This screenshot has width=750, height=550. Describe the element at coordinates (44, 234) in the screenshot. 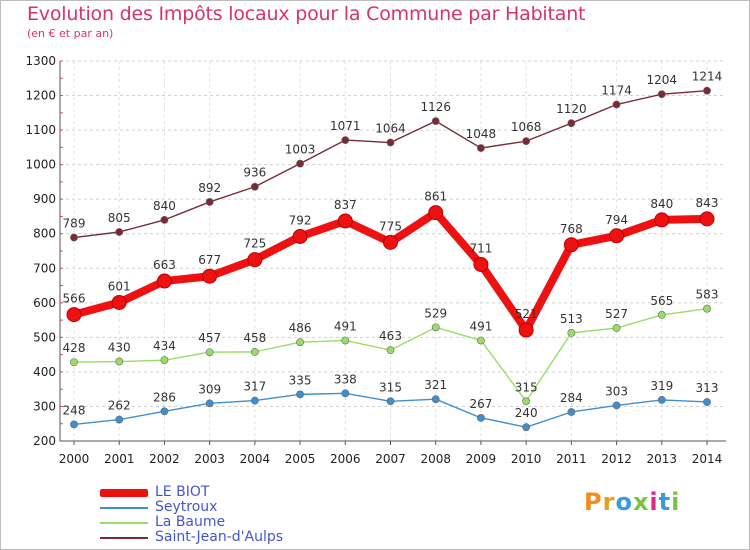

I see `y-tick-label-800: 800` at that location.